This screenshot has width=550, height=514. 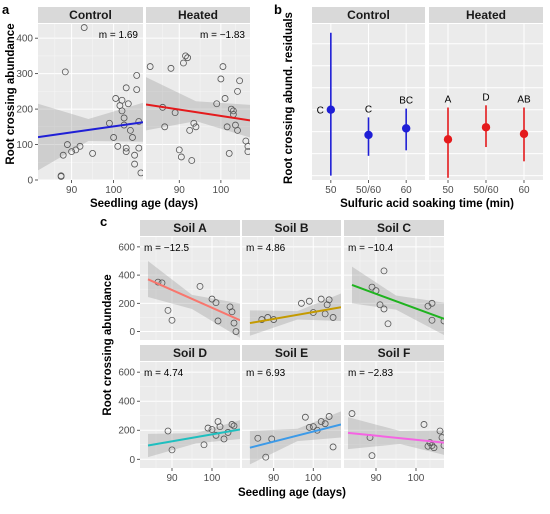 I want to click on slope-annotation: m = −10.4, so click(x=370, y=248).